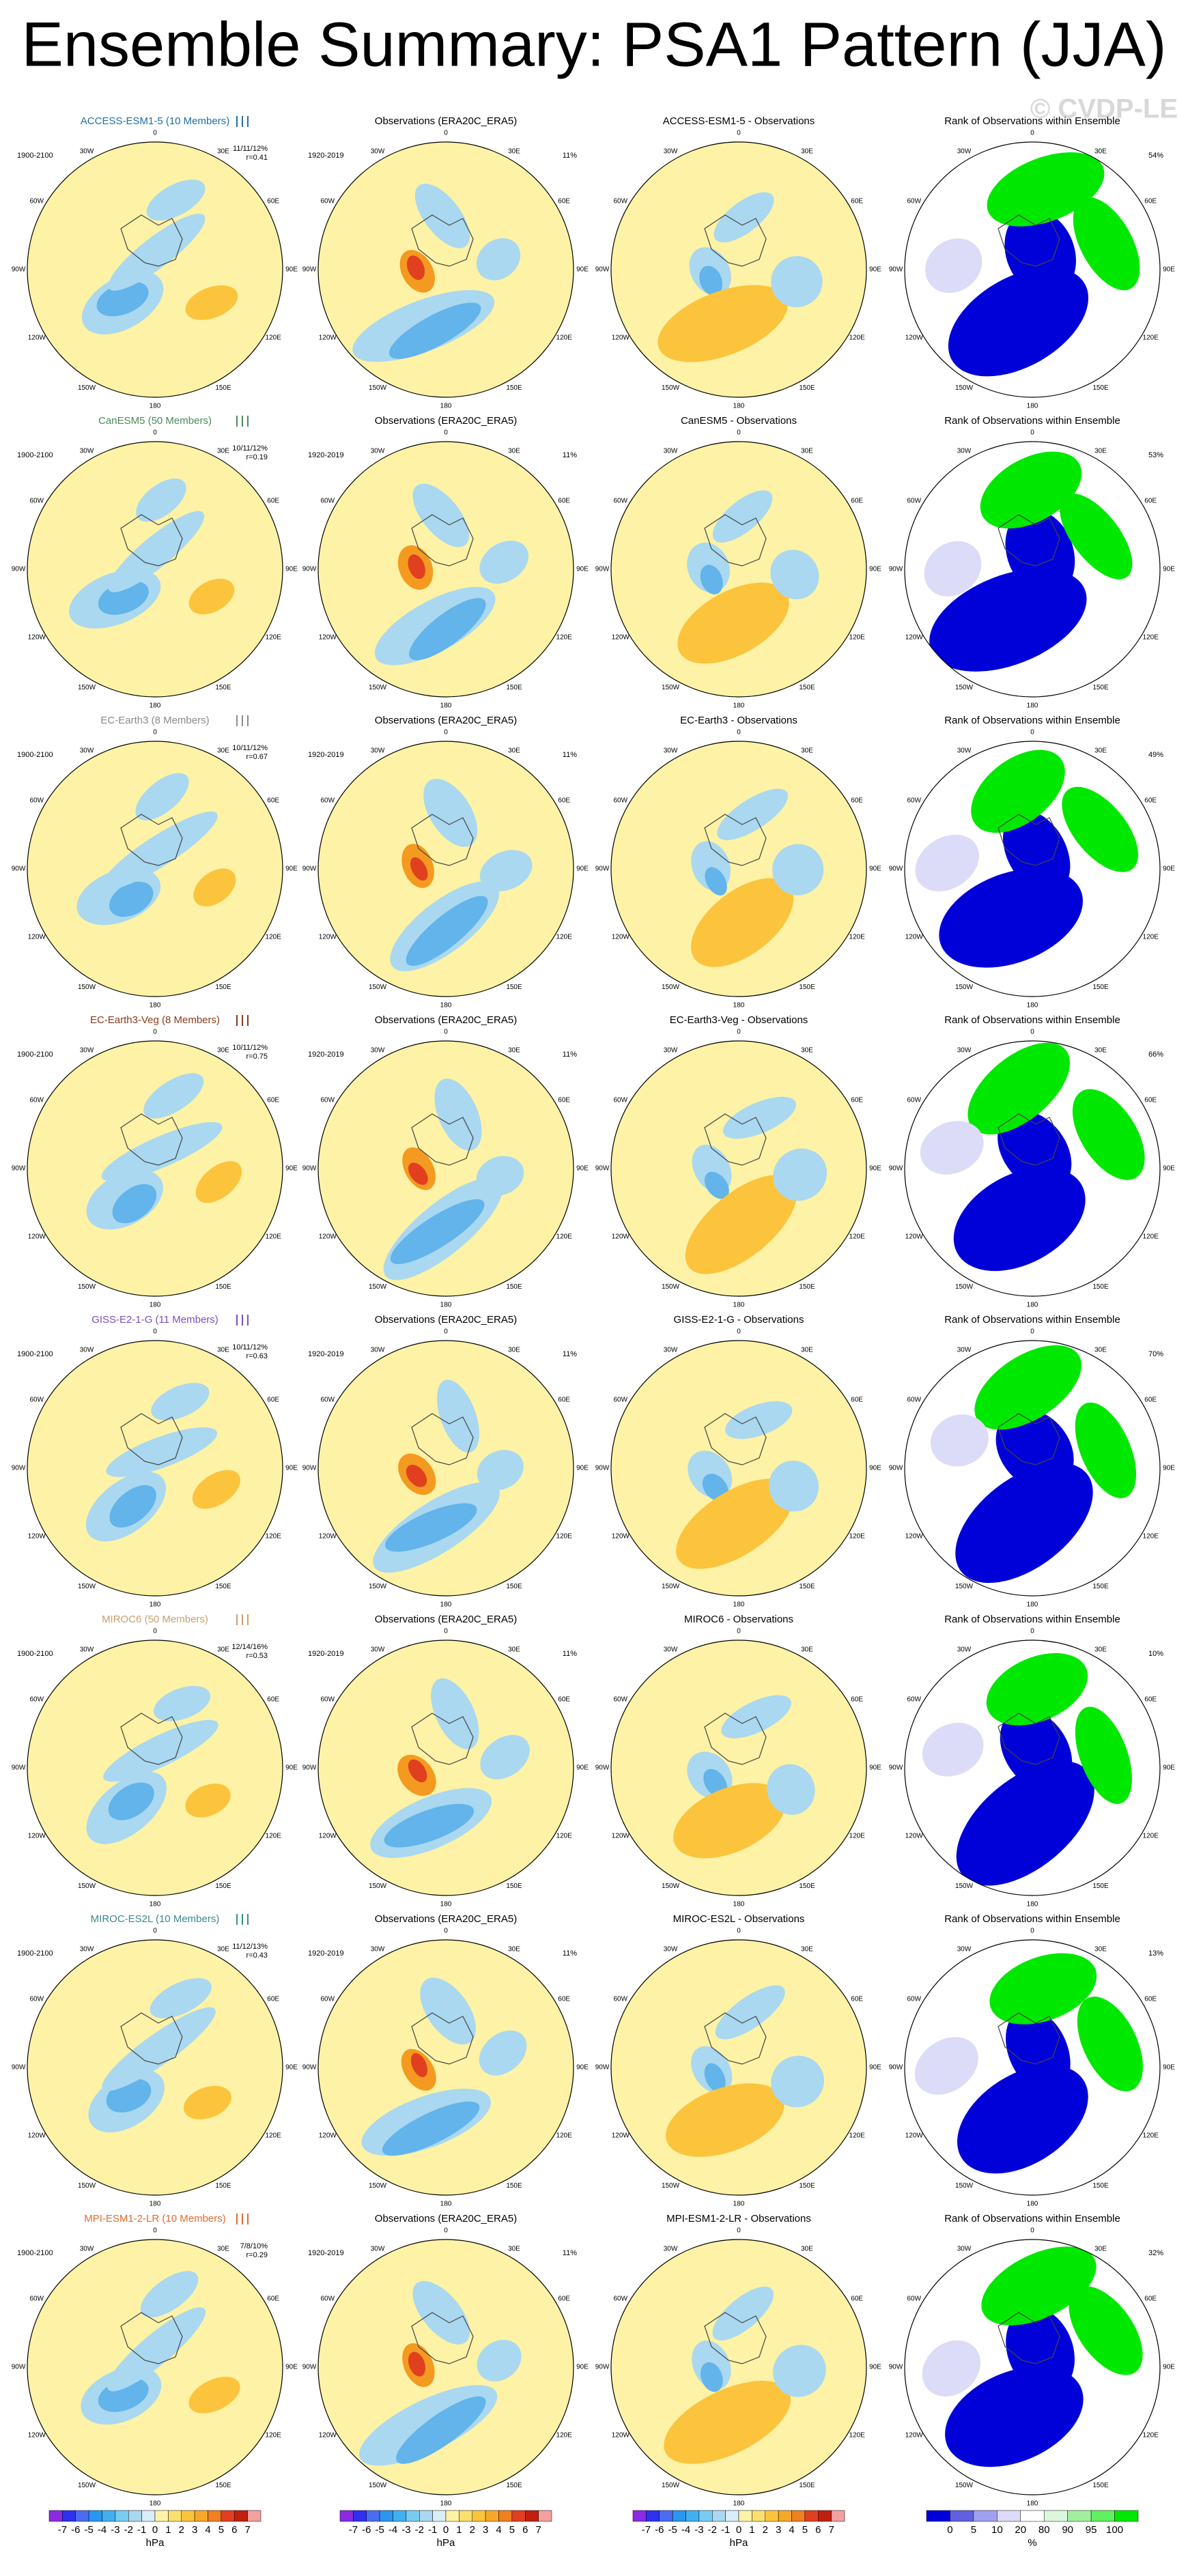 The image size is (1188, 2576). What do you see at coordinates (1156, 156) in the screenshot?
I see `rank-percent: 54%` at bounding box center [1156, 156].